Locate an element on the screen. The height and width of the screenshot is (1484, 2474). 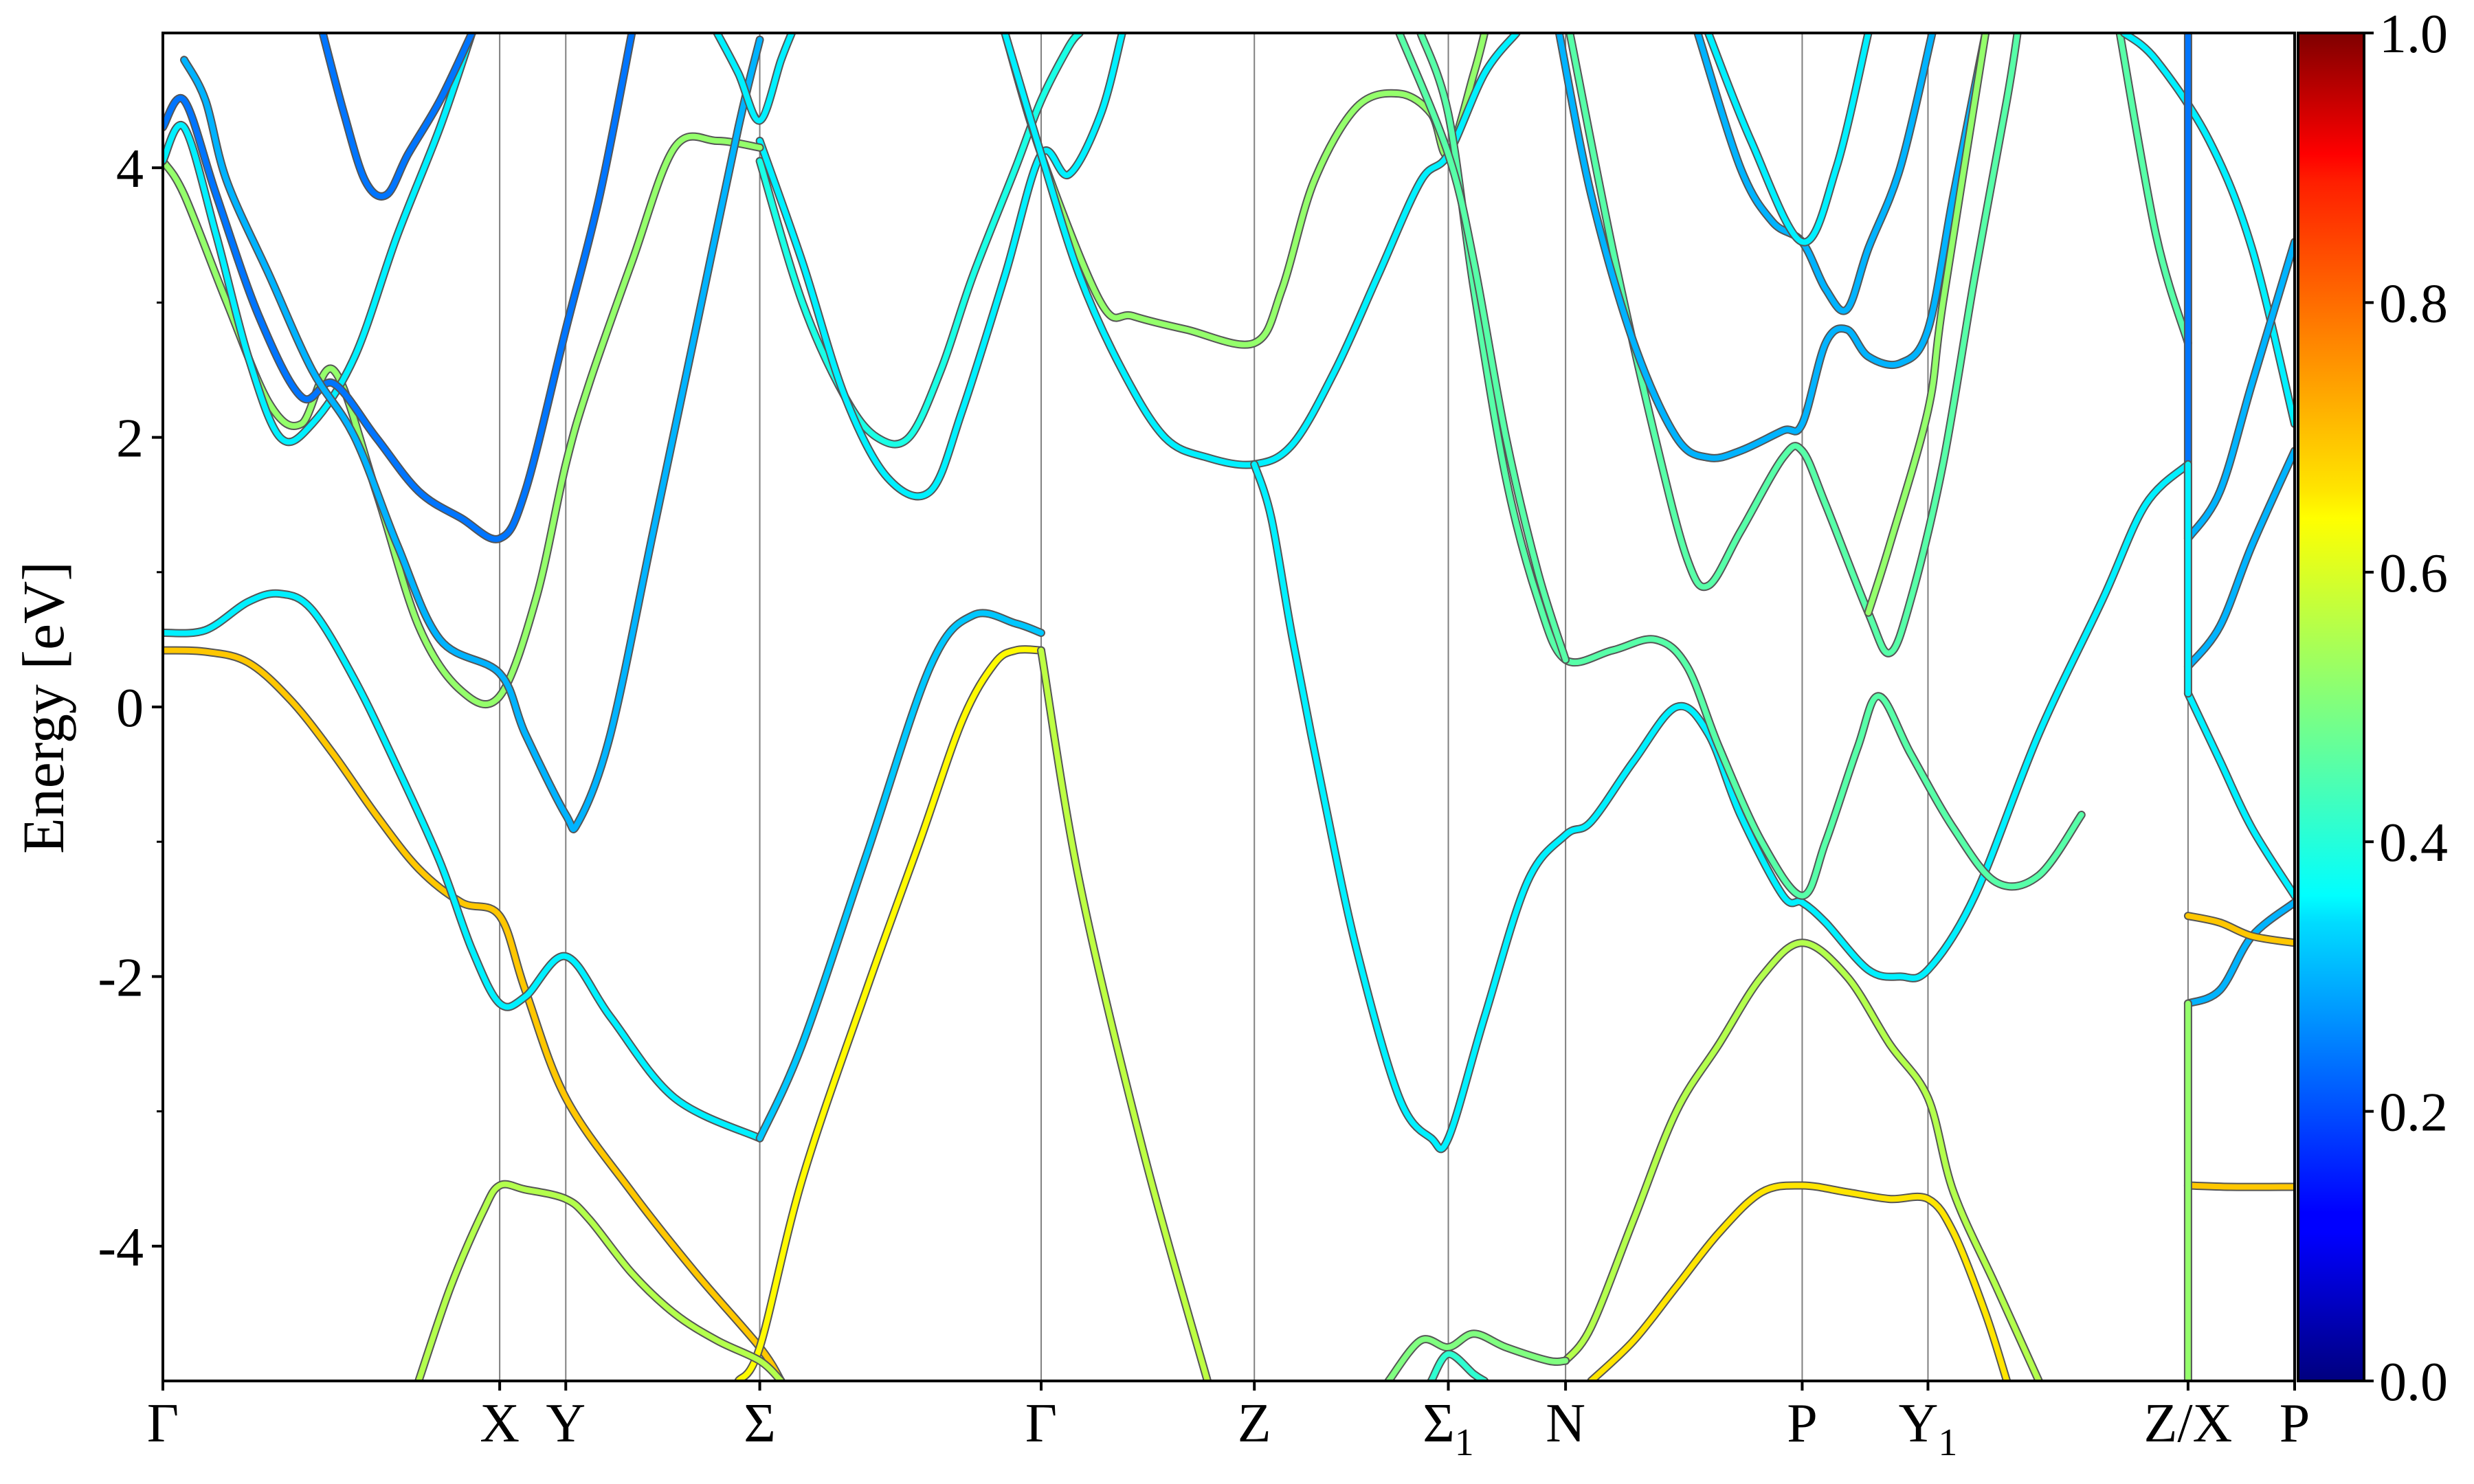
y-axis-ticks: 4 2 0 -2 -4 is located at coordinates (130, 708).